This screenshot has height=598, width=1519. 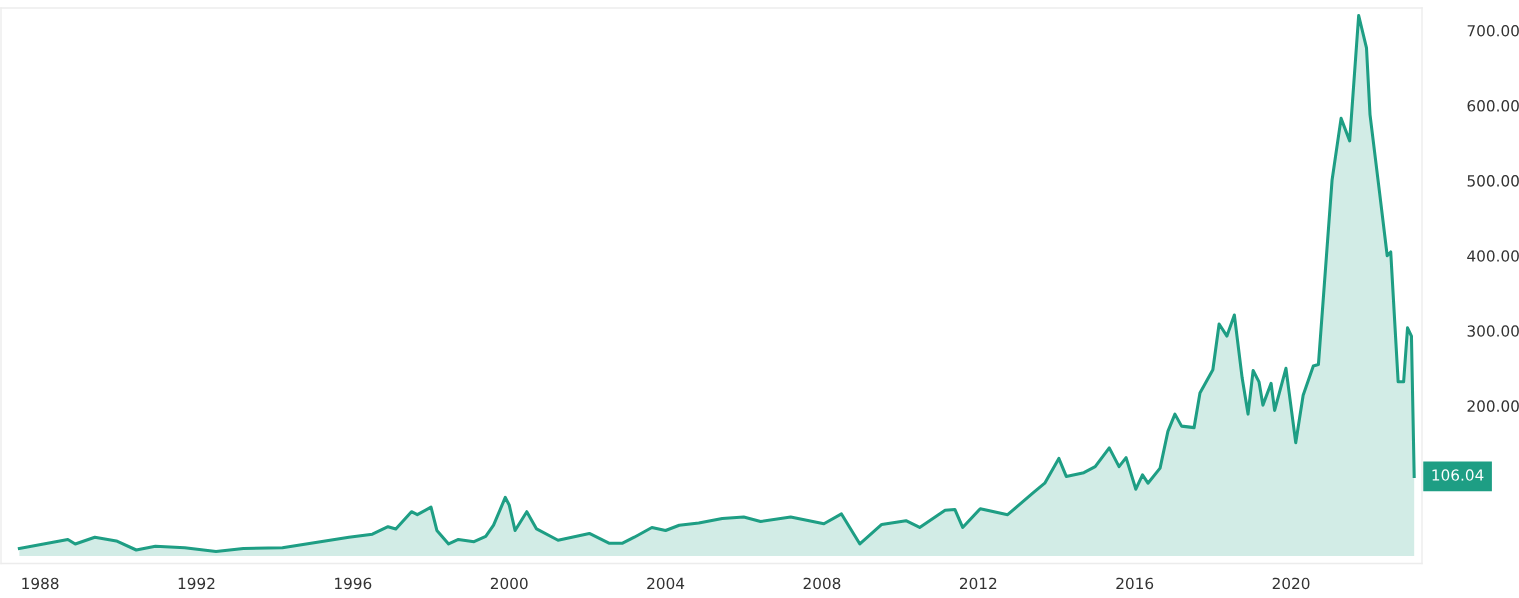 I want to click on x-tick-label: 2020, so click(x=1291, y=583).